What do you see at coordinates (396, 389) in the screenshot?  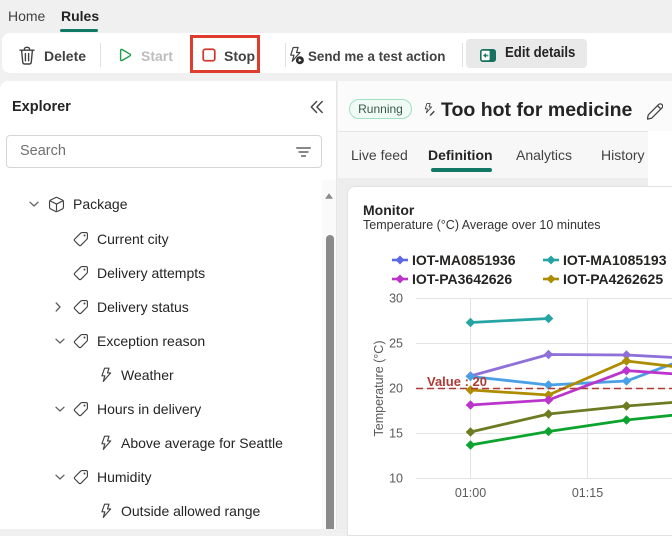 I see `svg-text: 20` at bounding box center [396, 389].